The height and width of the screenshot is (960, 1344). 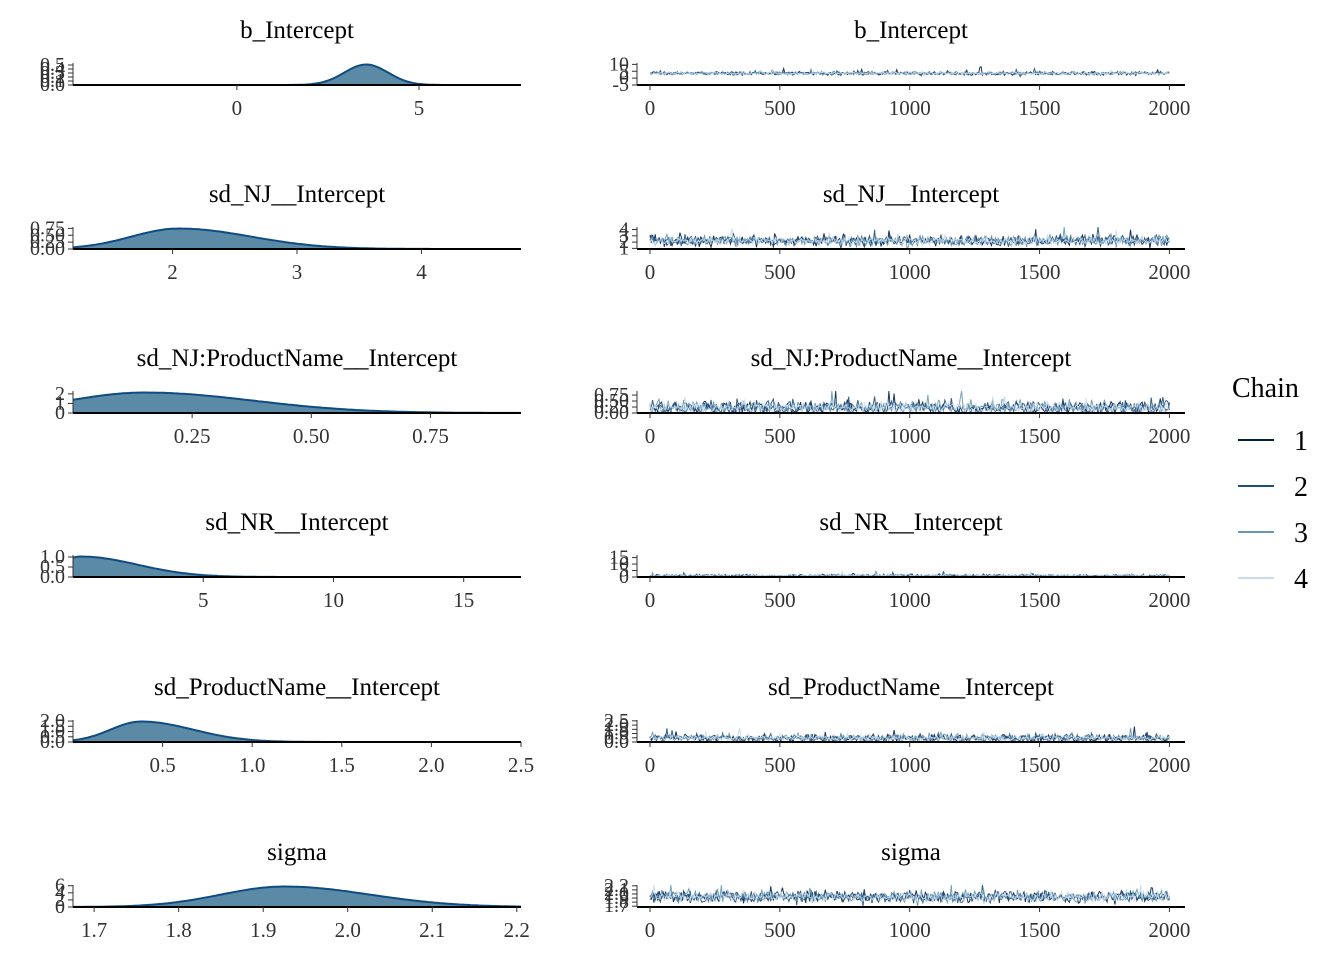 I want to click on y-tick-label: 2.0, so click(x=52, y=721).